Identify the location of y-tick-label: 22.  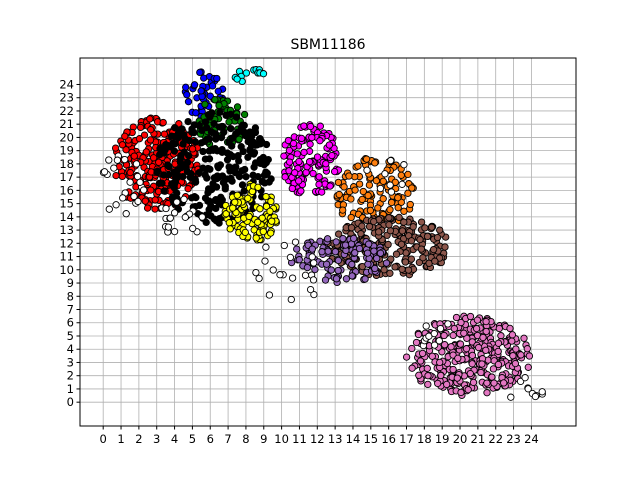
(66, 111).